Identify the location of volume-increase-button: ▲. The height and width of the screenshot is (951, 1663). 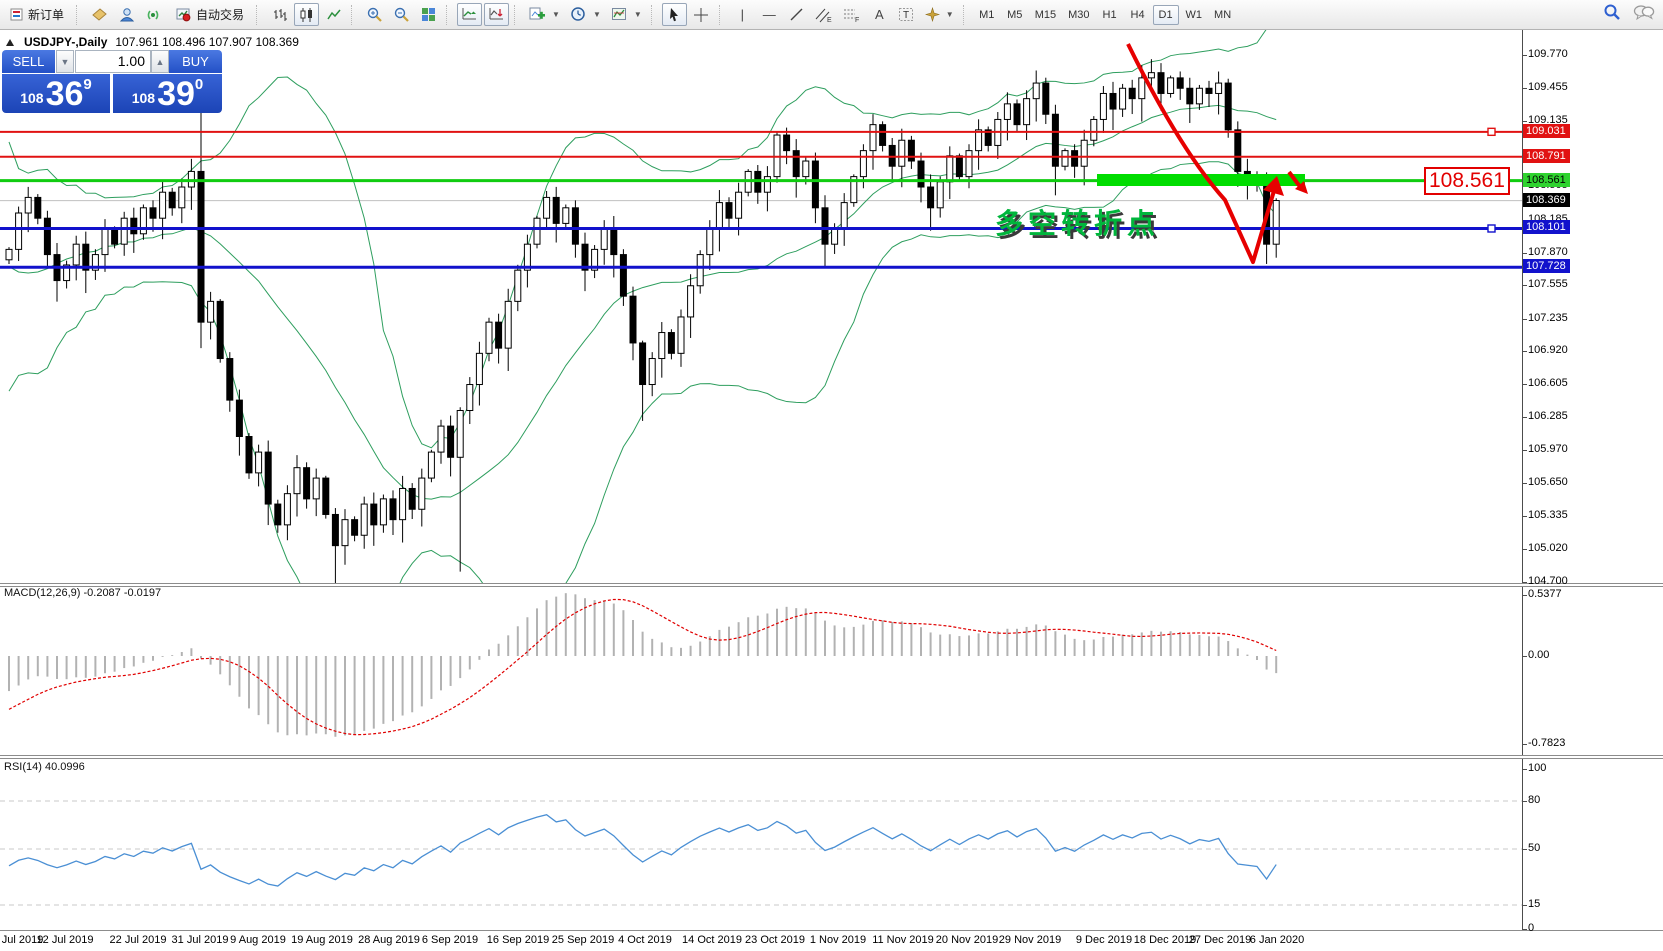
(160, 61).